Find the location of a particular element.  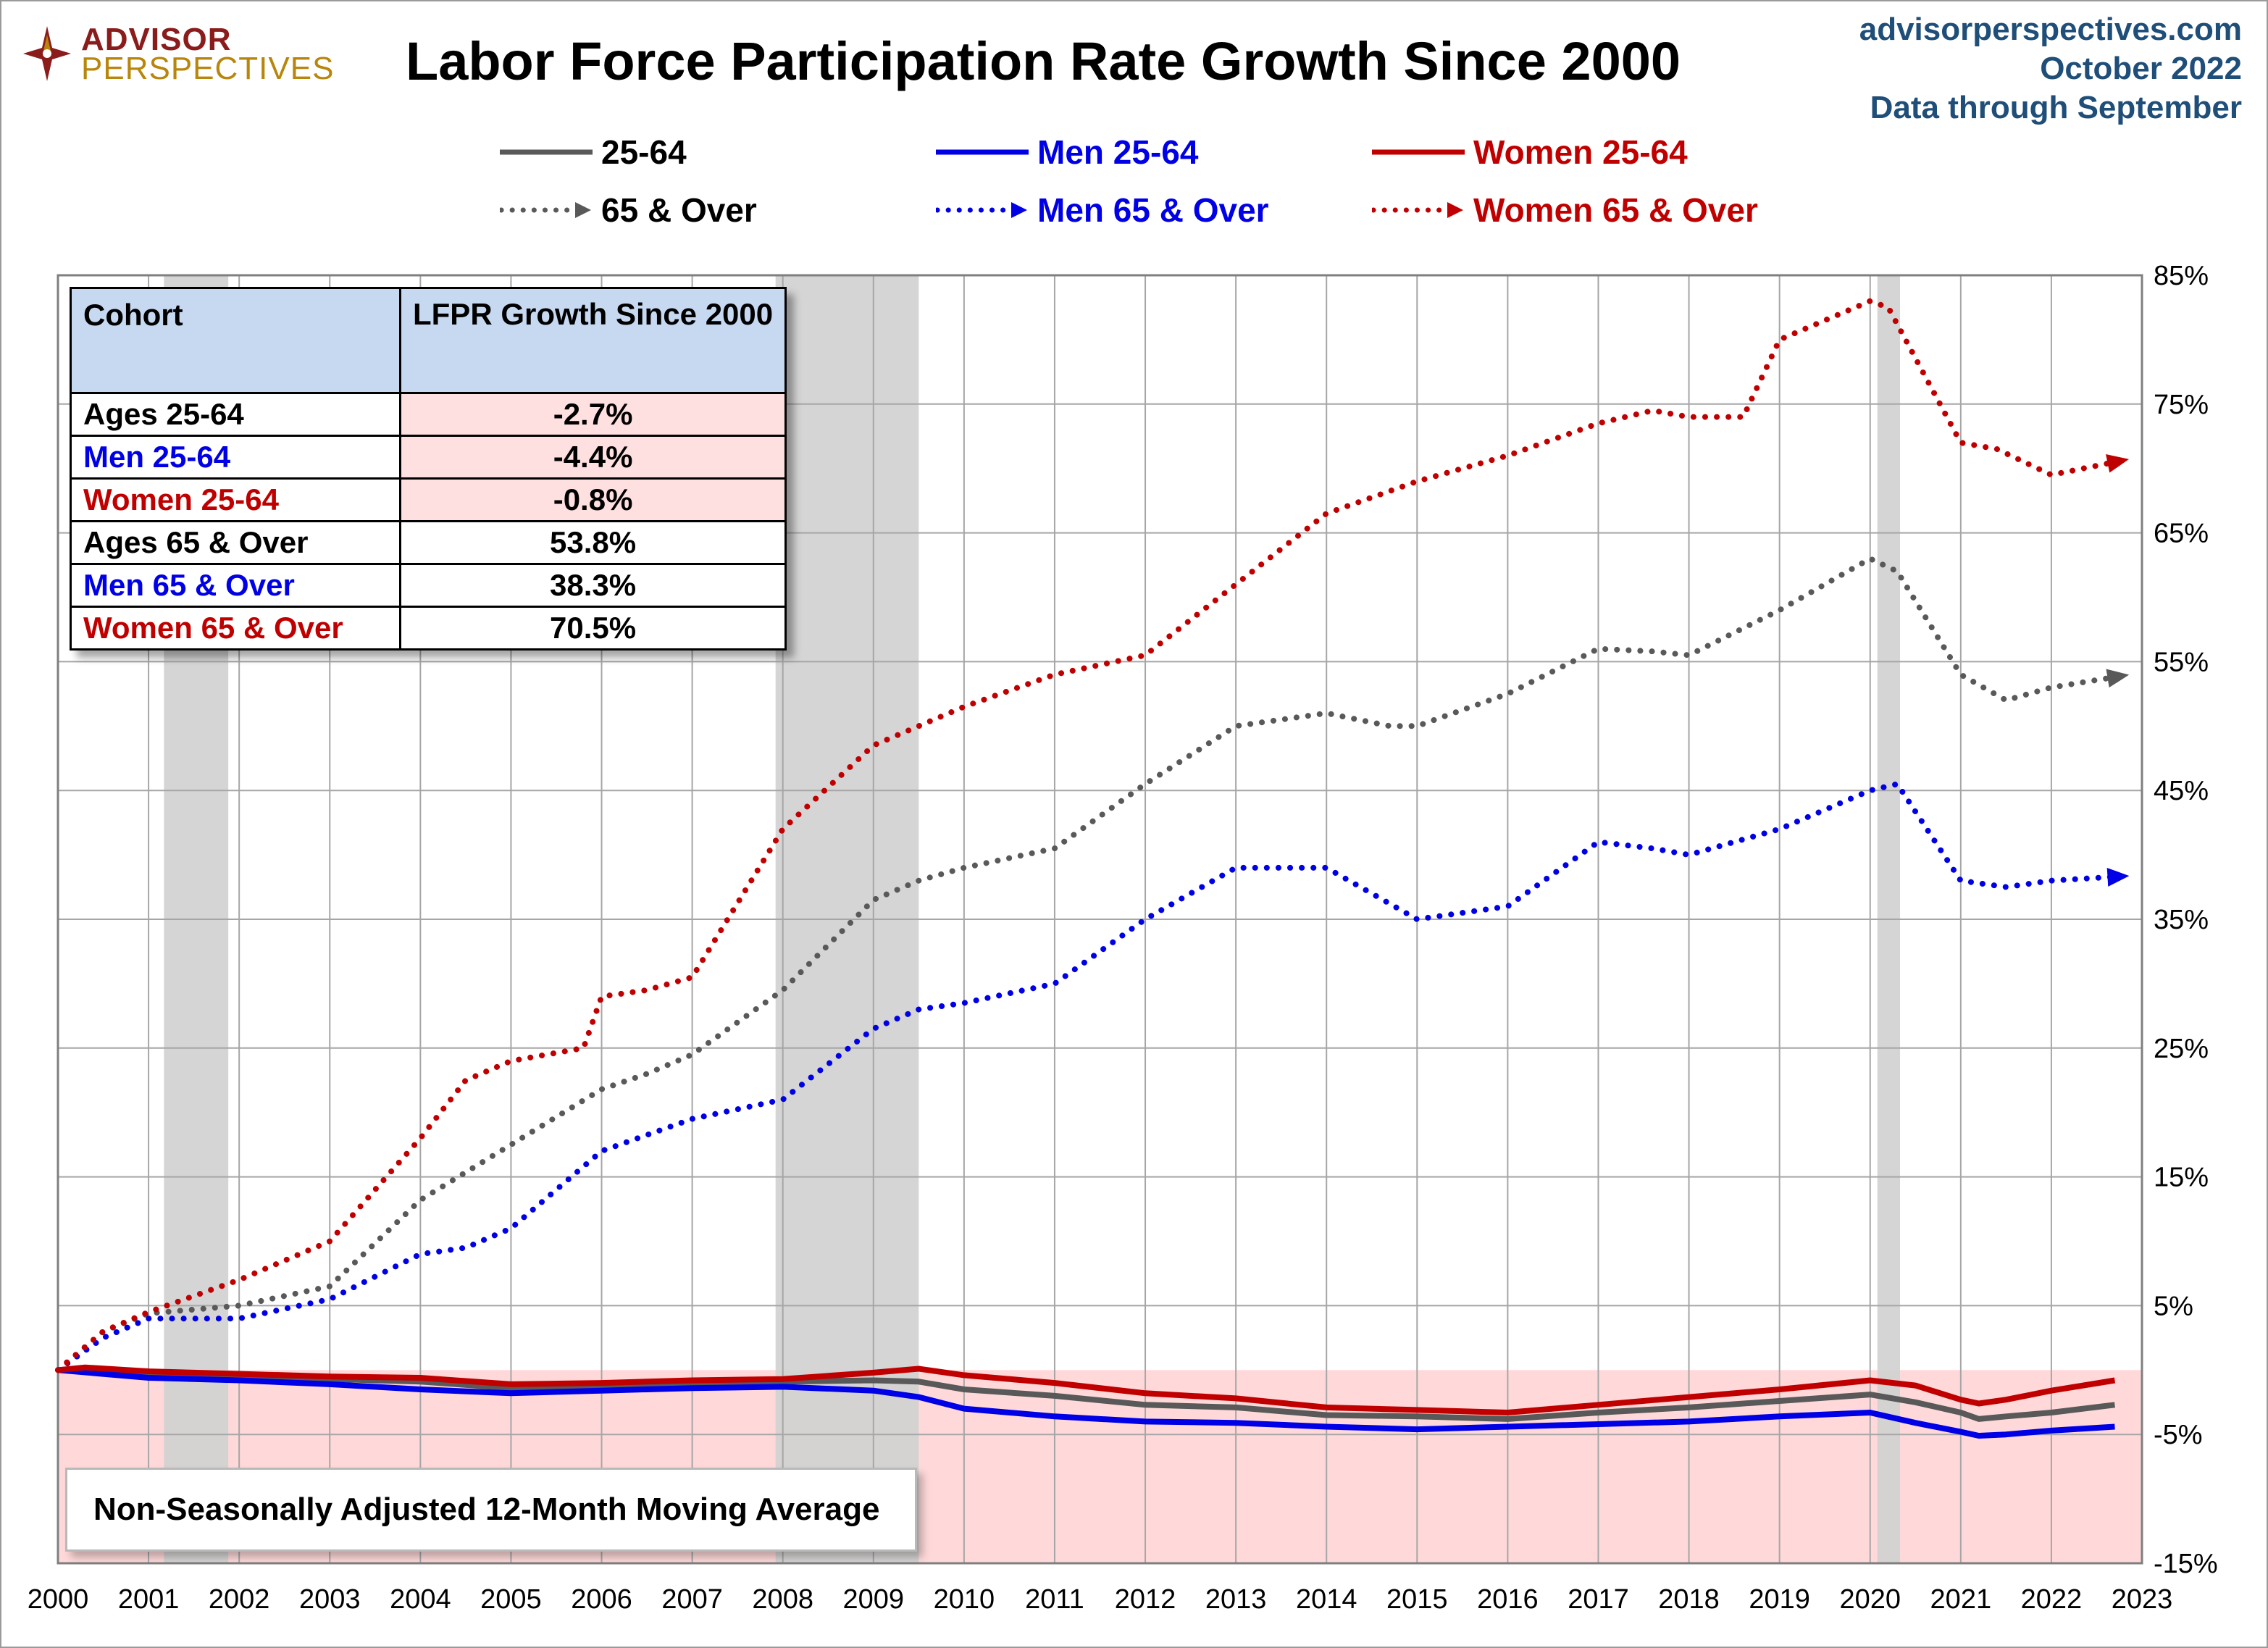

logo-line2: PERSPECTIVES is located at coordinates (208, 68).